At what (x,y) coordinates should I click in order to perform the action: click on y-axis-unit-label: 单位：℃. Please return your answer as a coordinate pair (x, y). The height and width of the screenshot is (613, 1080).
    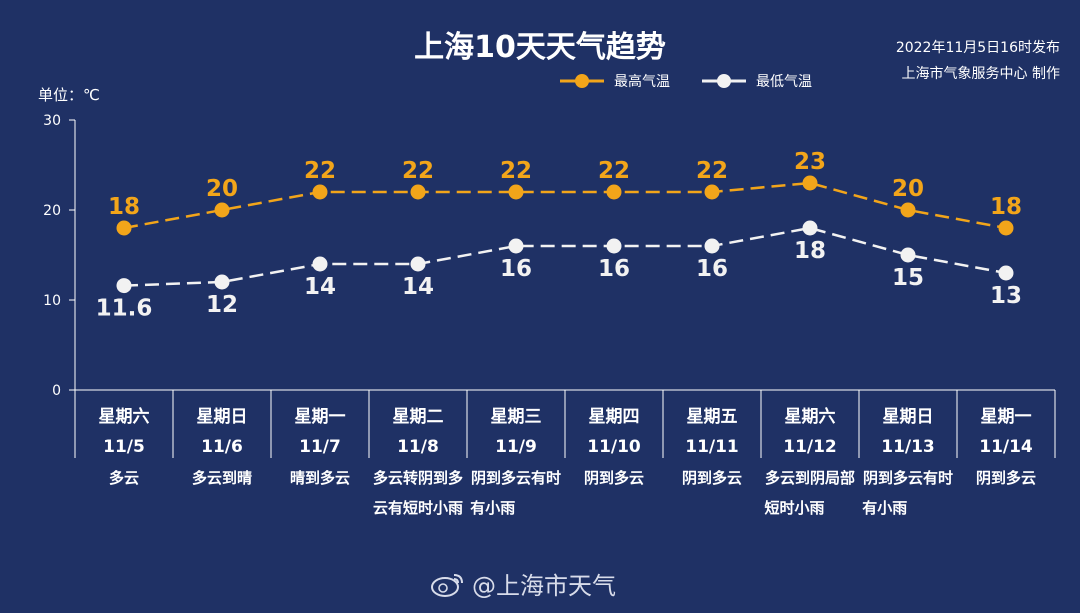
    Looking at the image, I should click on (69, 95).